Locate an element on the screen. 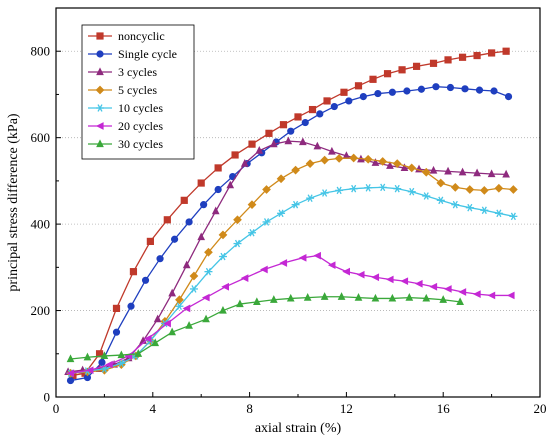  x-tick-label: 16 is located at coordinates (444, 408).